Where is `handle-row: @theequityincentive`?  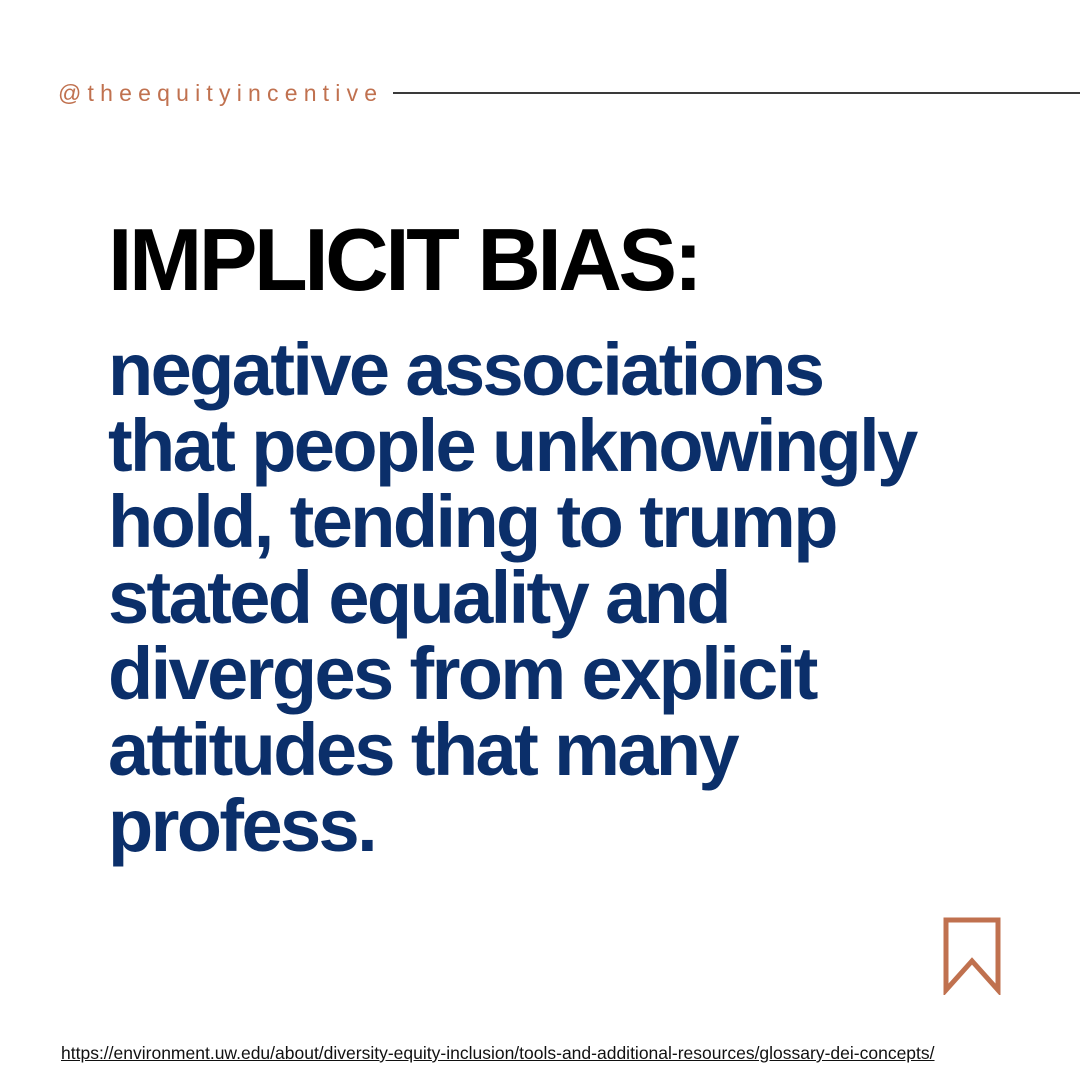
handle-row: @theequityincentive is located at coordinates (569, 93).